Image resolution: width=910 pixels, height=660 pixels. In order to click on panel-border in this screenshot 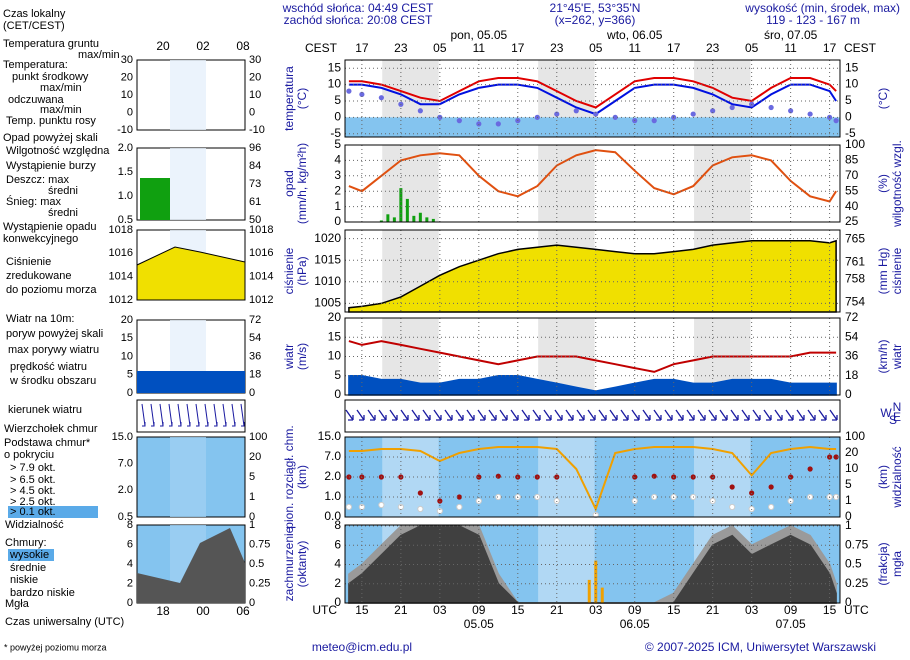, I will do `click(592, 477)`.